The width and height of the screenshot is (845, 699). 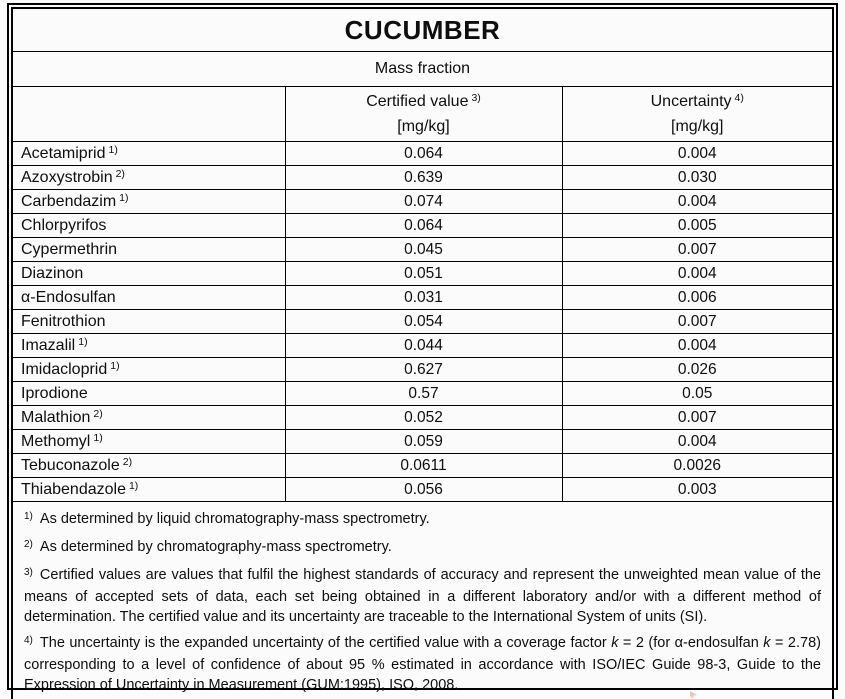 I want to click on uncertainty-value: 0.005, so click(x=697, y=225).